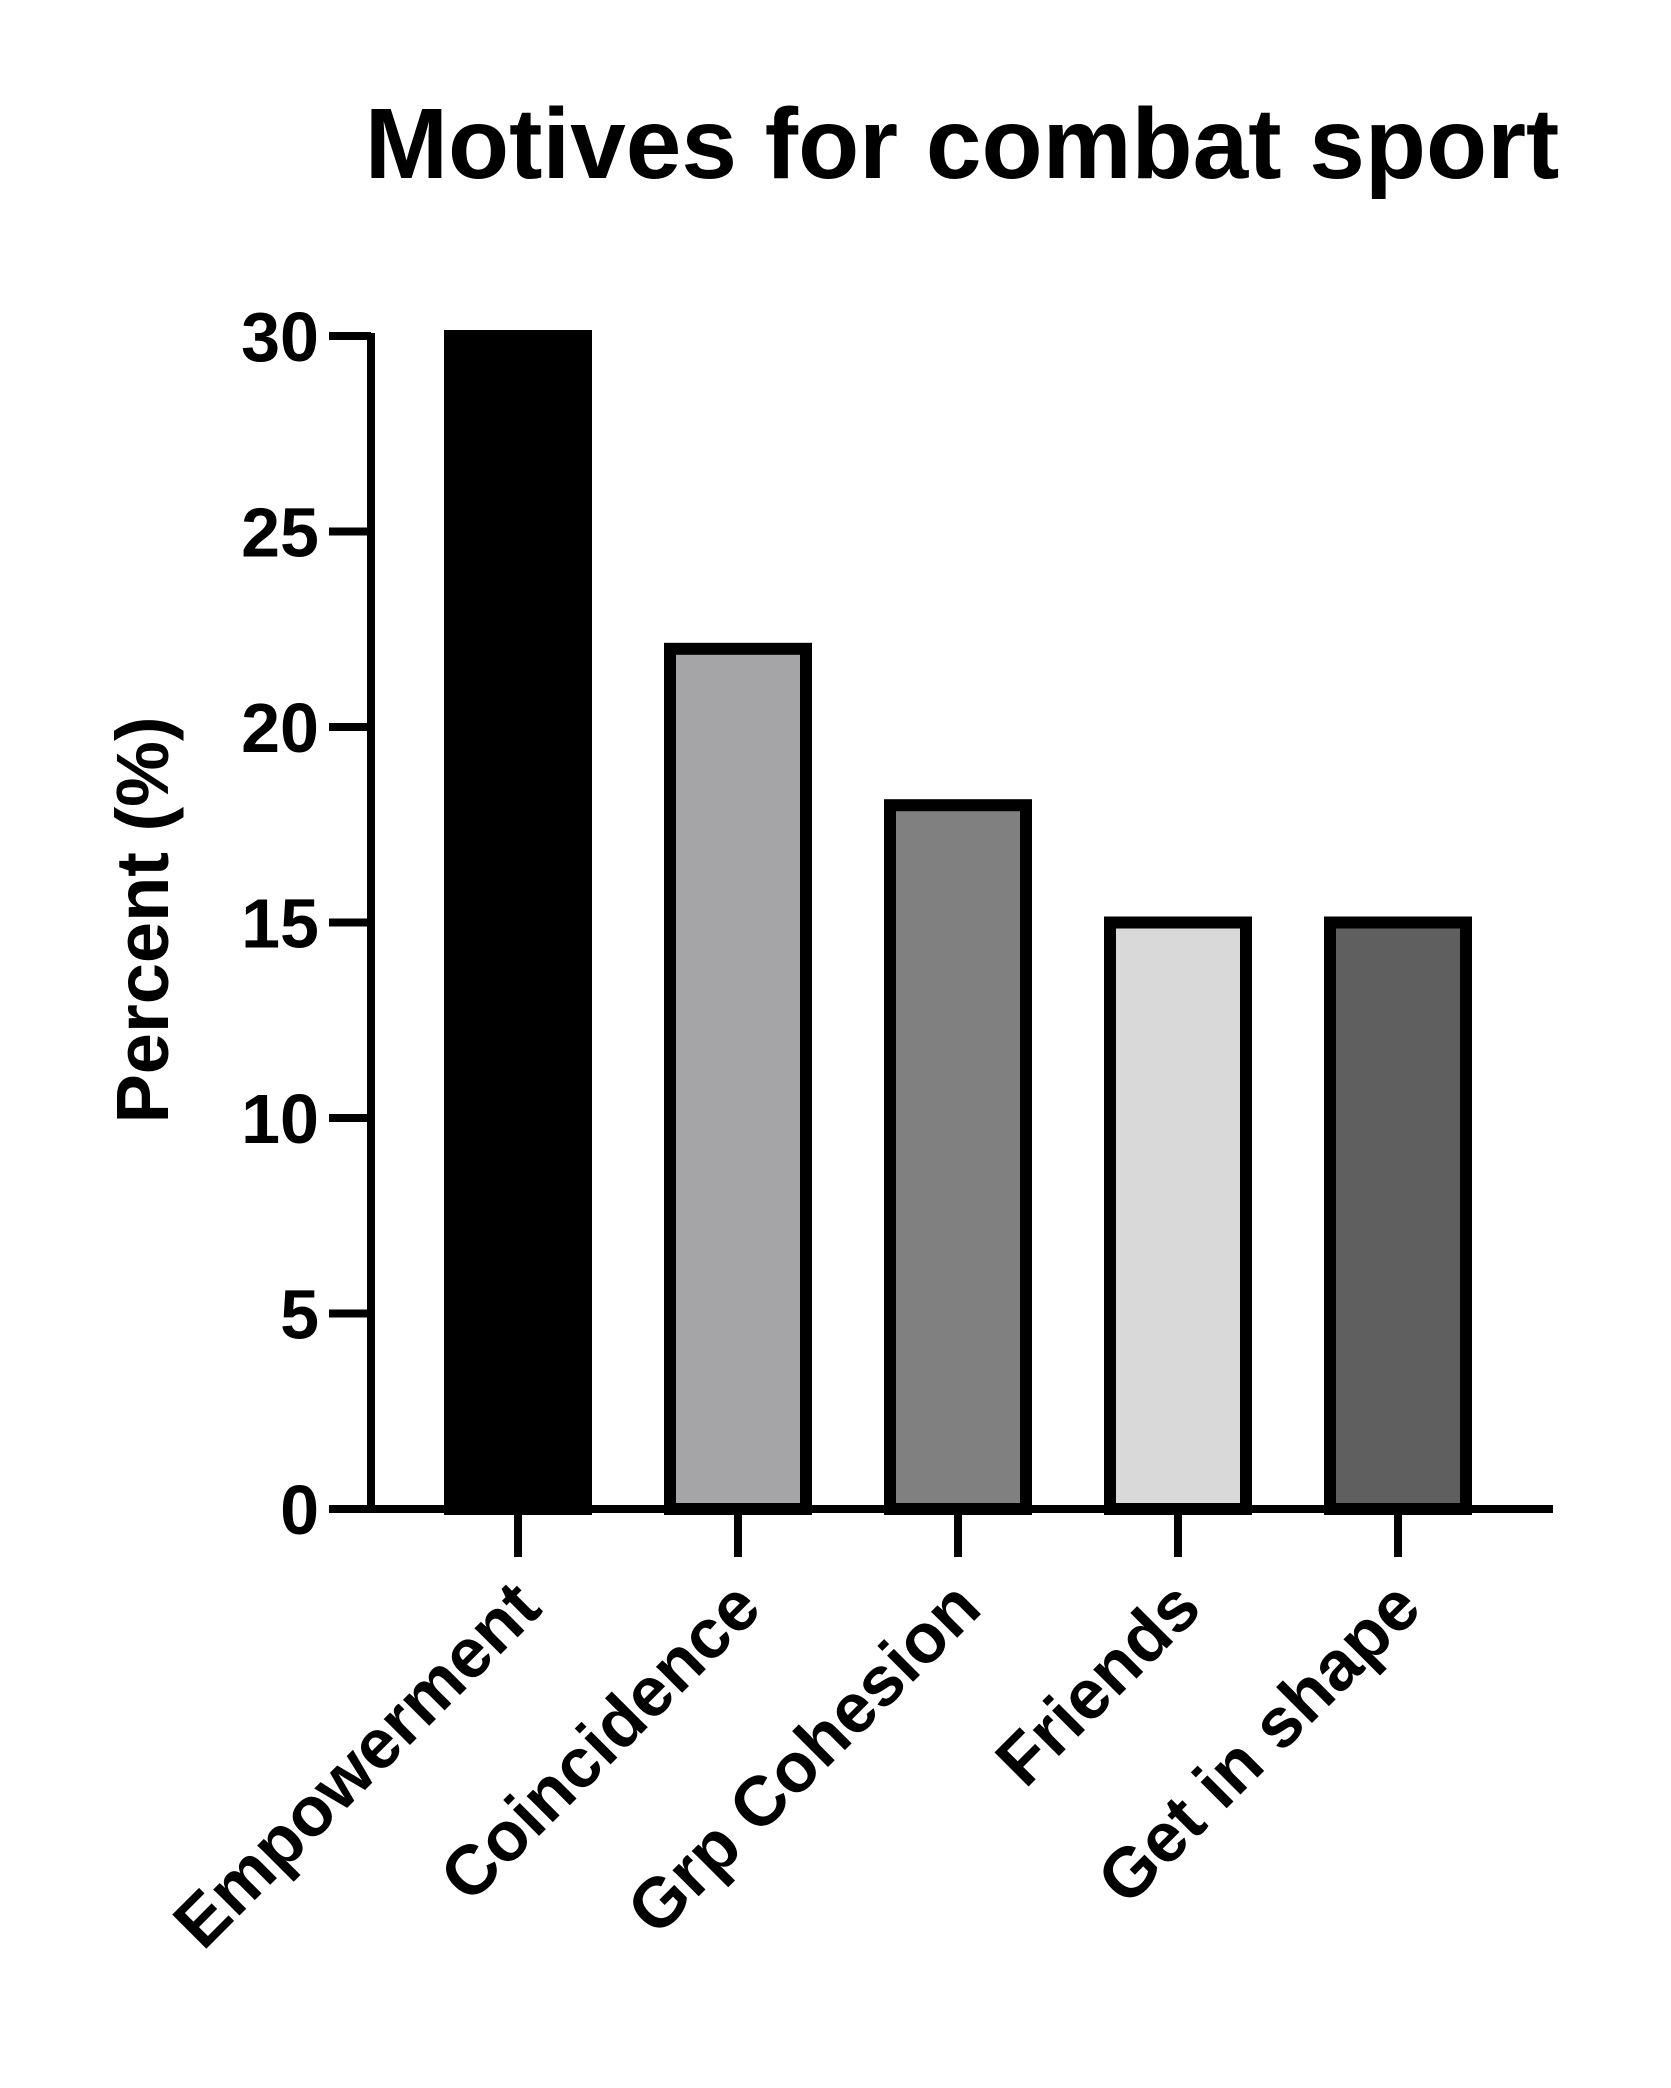 The image size is (1671, 2088). I want to click on y-tick-label: 0, so click(299, 1510).